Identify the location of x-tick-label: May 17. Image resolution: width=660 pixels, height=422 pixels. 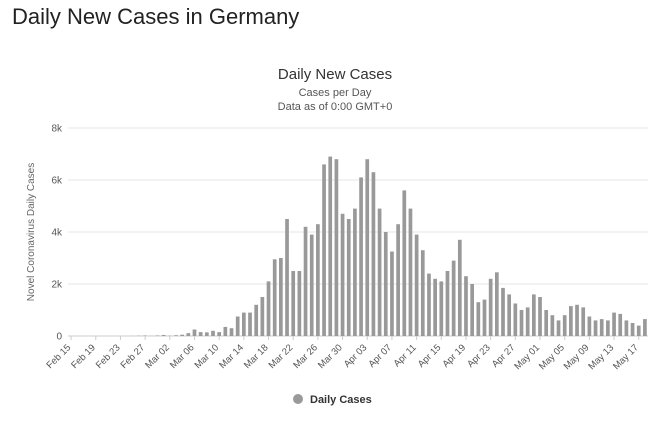
(626, 357).